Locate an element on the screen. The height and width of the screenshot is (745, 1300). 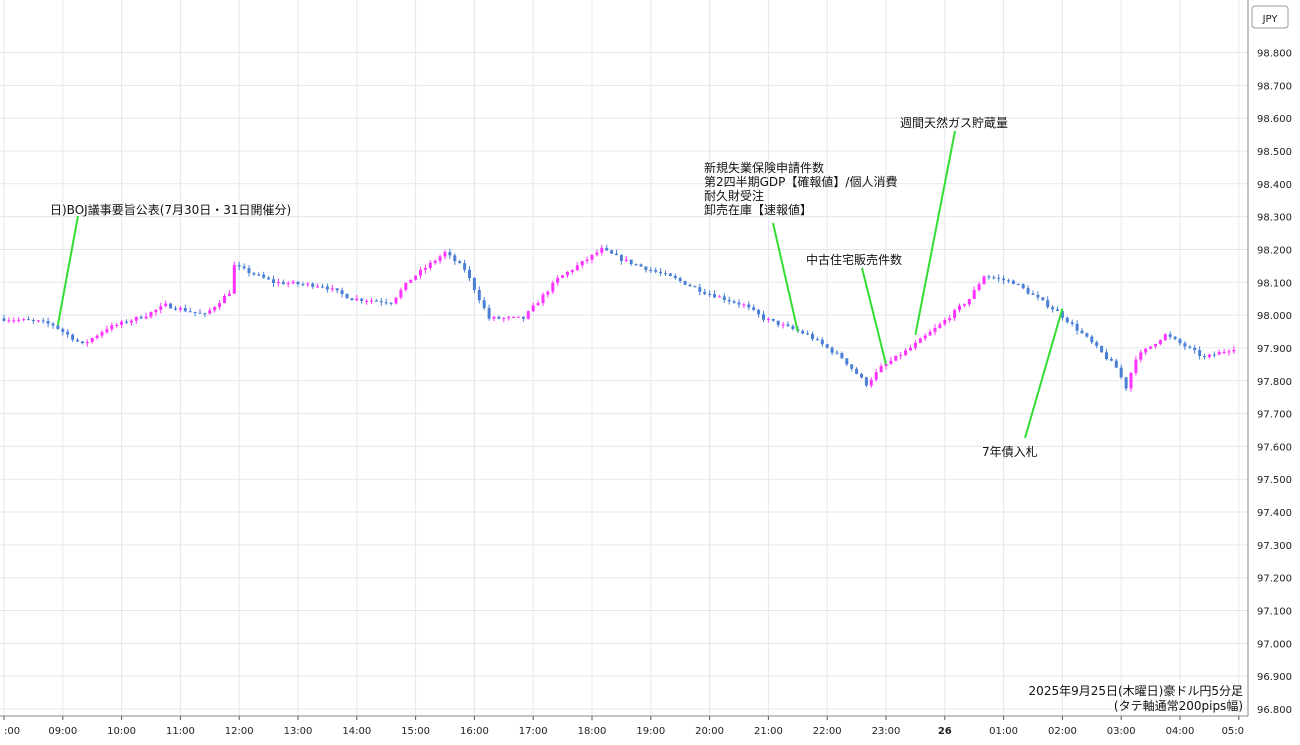
x-tick-label: :00 is located at coordinates (12, 731).